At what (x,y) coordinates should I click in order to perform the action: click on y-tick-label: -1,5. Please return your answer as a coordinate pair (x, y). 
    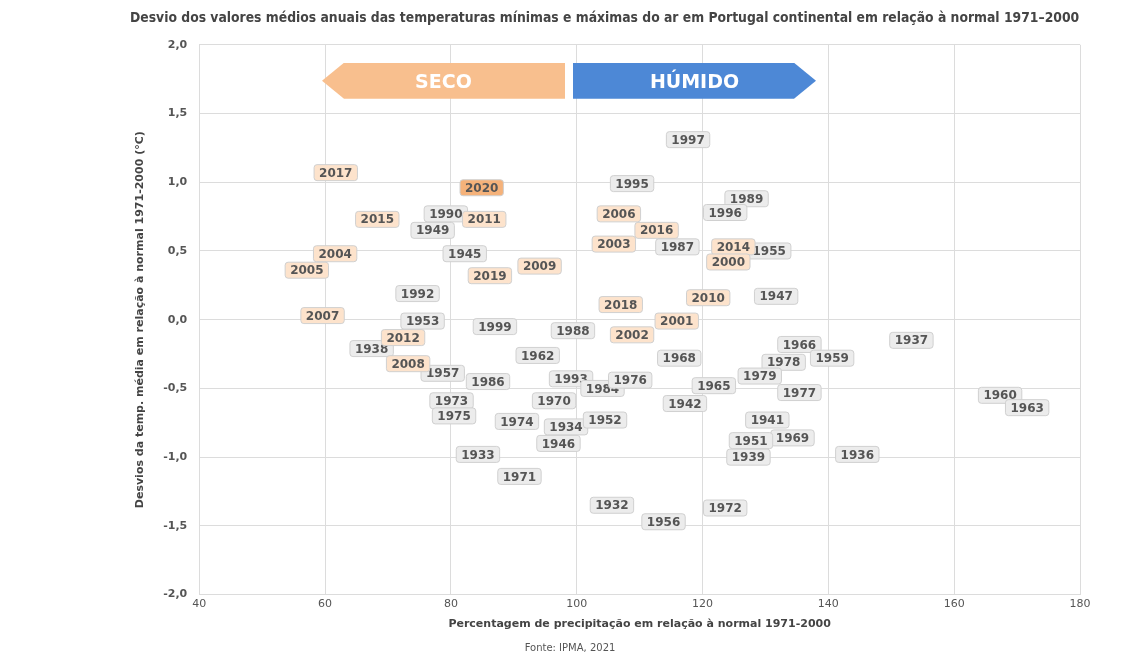
    Looking at the image, I should click on (175, 525).